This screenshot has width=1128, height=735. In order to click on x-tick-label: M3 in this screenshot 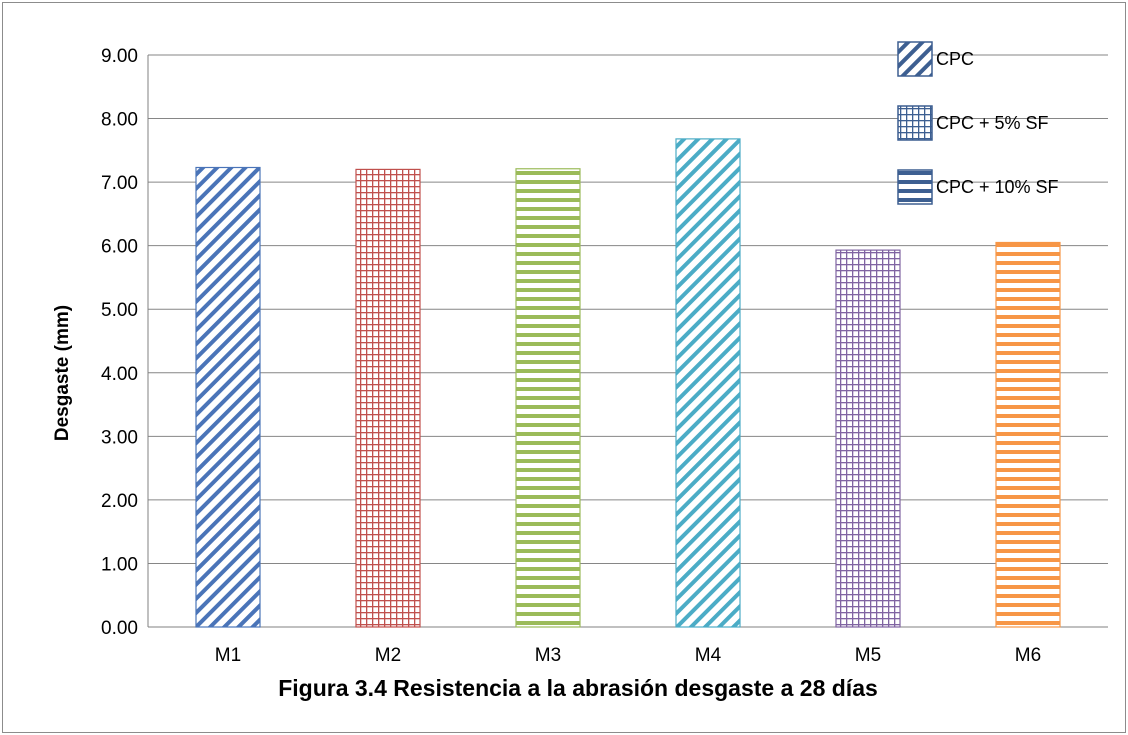, I will do `click(548, 655)`.